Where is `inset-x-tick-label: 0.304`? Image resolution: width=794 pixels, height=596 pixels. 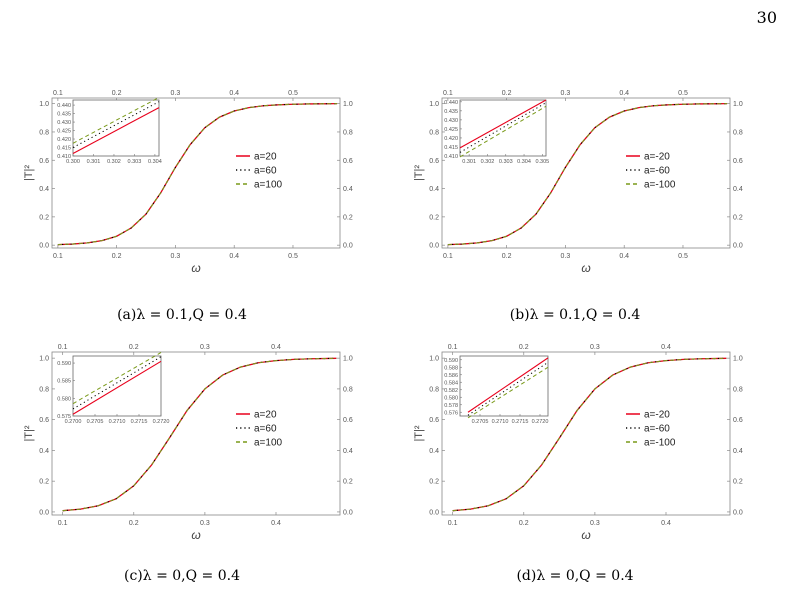
inset-x-tick-label: 0.304 is located at coordinates (155, 162).